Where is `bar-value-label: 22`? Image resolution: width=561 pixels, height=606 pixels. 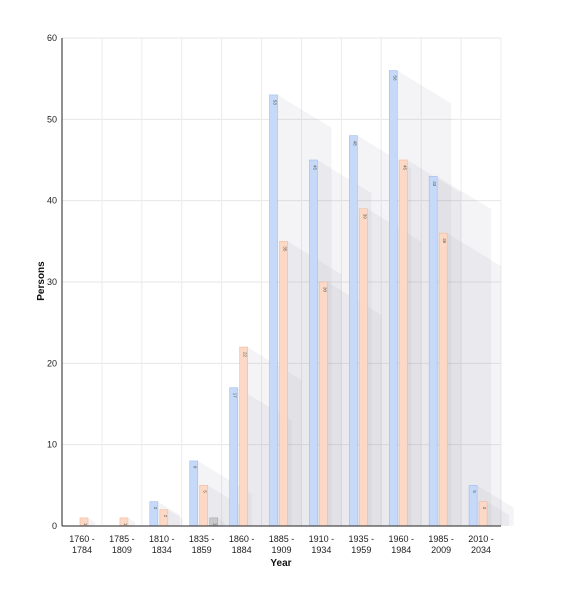
bar-value-label: 22 is located at coordinates (245, 355).